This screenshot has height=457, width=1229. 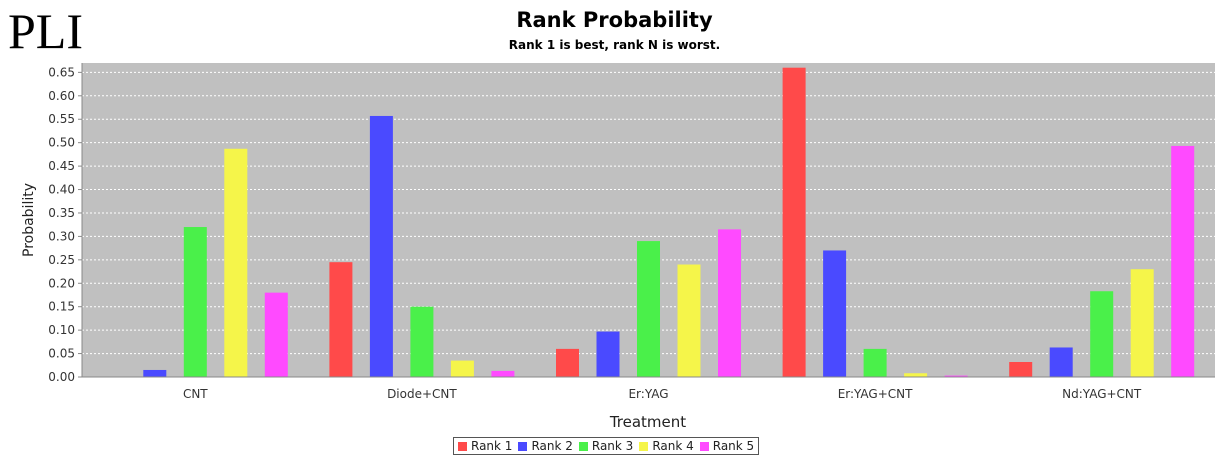 I want to click on legend-label: Rank 1, so click(x=492, y=446).